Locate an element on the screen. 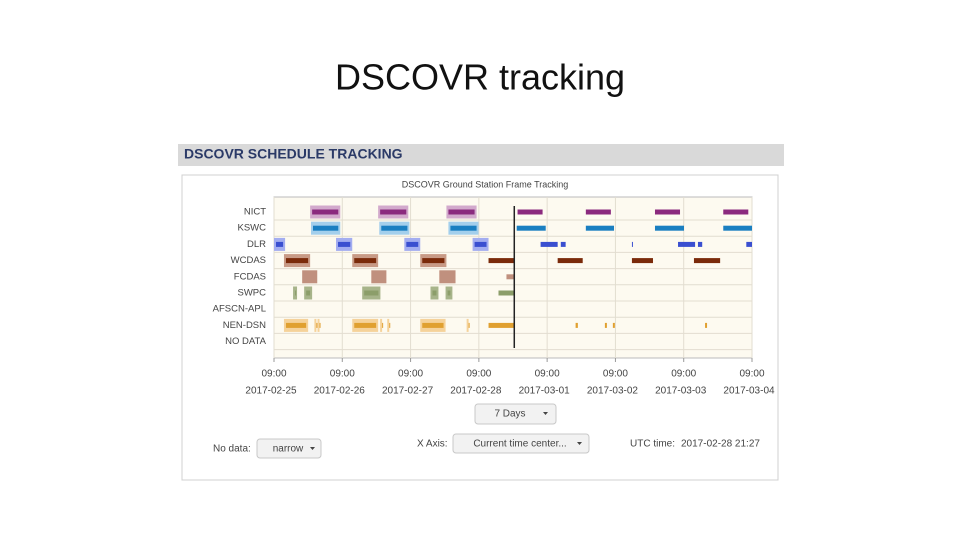 The image size is (960, 540). x-date-label: 2017-02-26 is located at coordinates (340, 391).